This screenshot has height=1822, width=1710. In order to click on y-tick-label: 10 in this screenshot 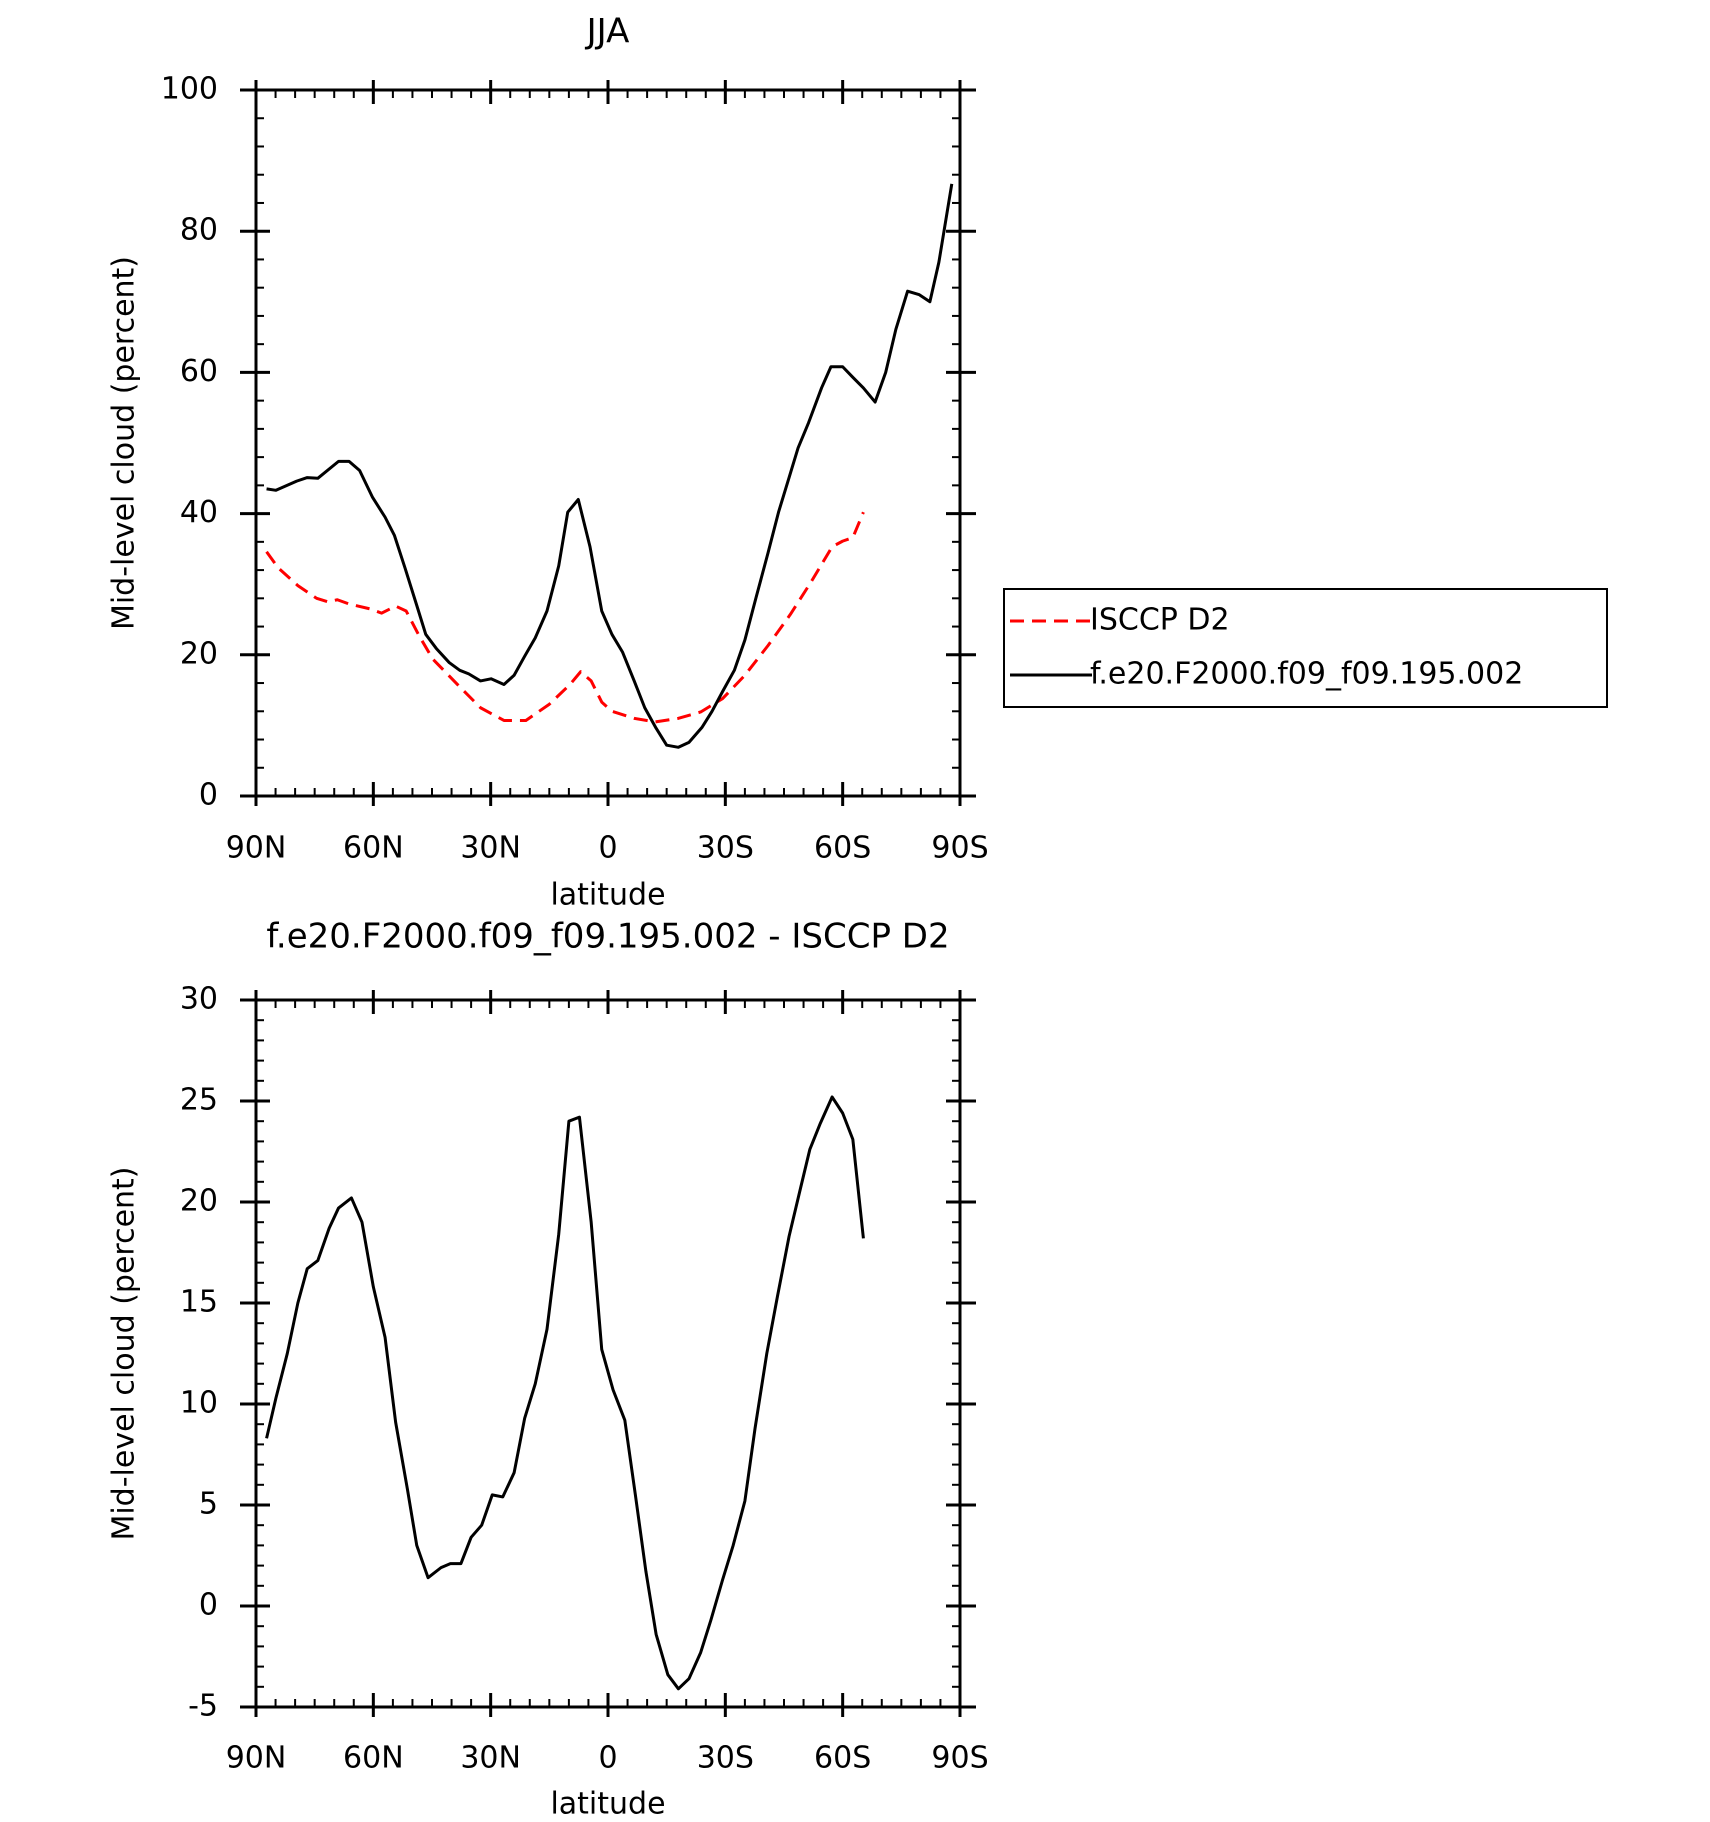, I will do `click(199, 1403)`.